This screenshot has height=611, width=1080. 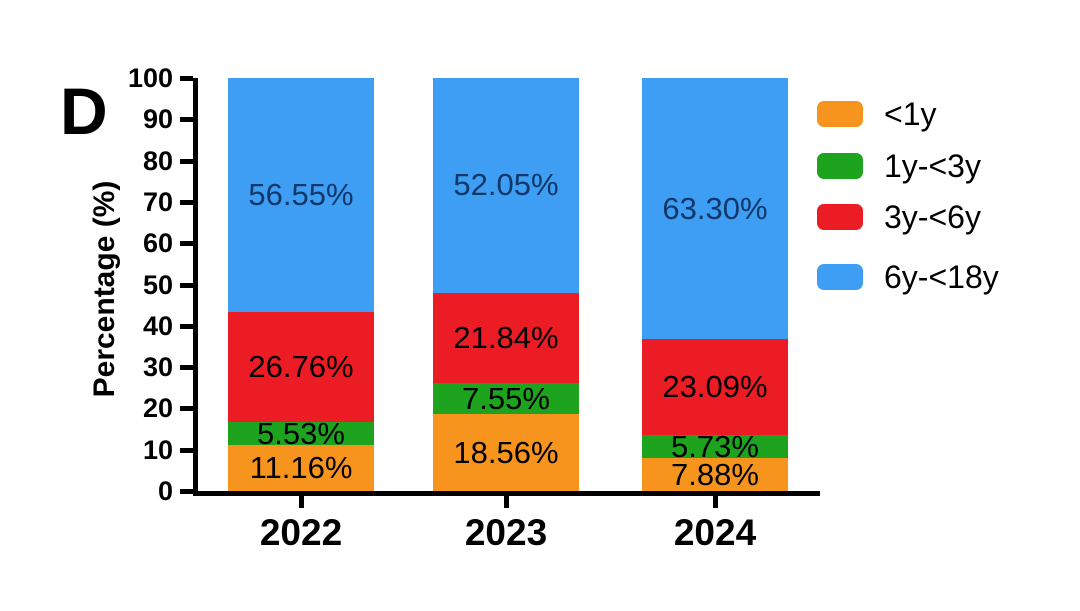 I want to click on y-tick-label: 60, so click(x=157, y=243).